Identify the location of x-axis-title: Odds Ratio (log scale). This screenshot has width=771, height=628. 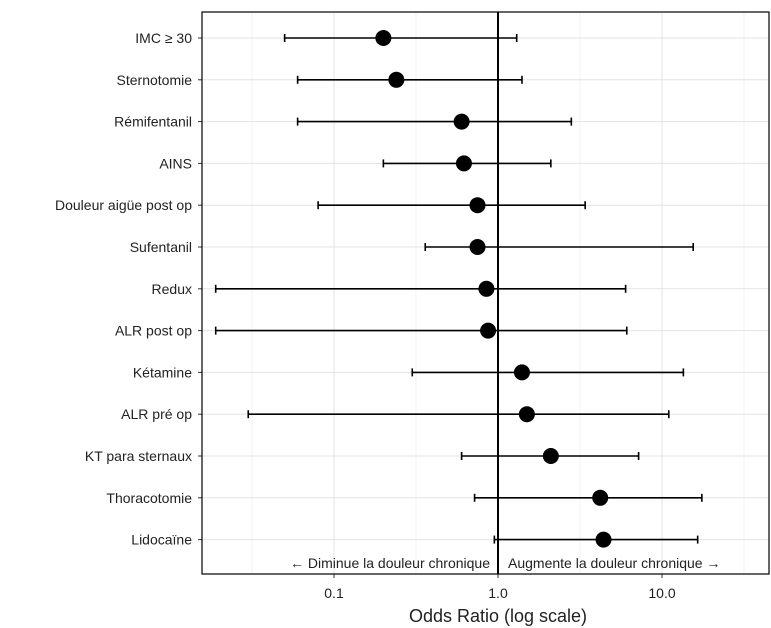
(498, 616).